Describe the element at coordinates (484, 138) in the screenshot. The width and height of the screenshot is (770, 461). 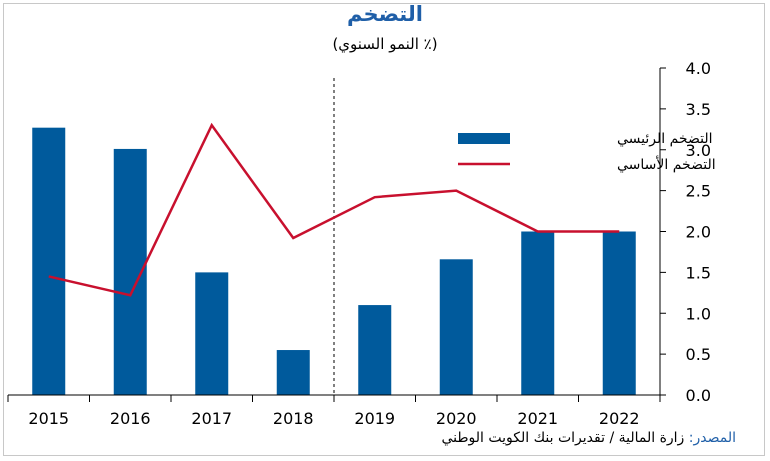
I see `legend-bar-swatch` at that location.